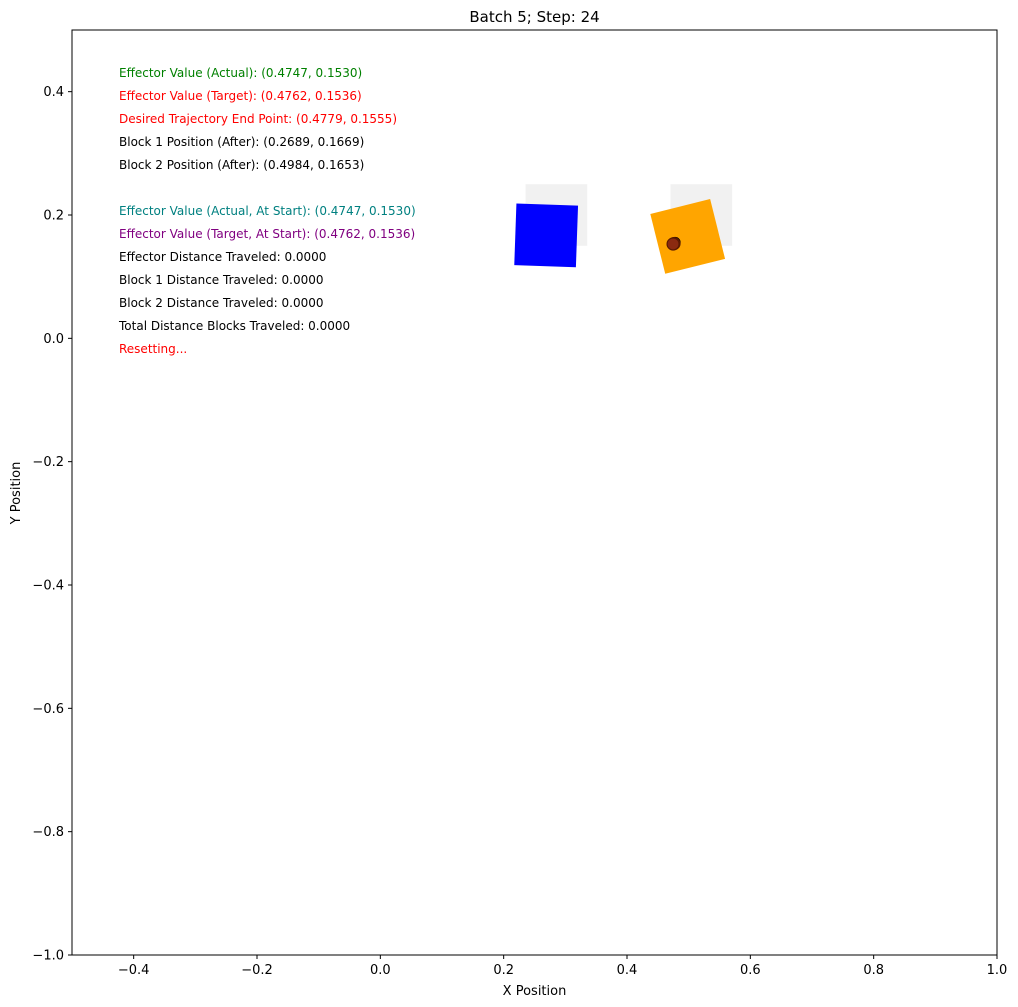  What do you see at coordinates (535, 991) in the screenshot?
I see `x-axis-label: X Position` at bounding box center [535, 991].